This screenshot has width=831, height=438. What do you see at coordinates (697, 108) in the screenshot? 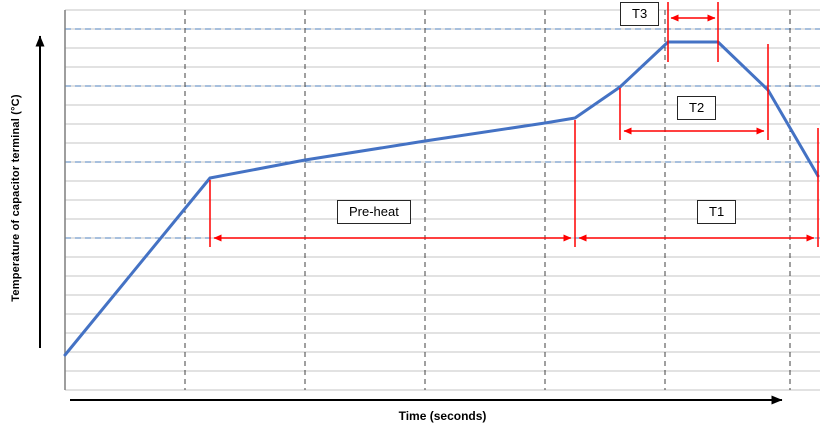
I see `t2-annotation-label: T2` at bounding box center [697, 108].